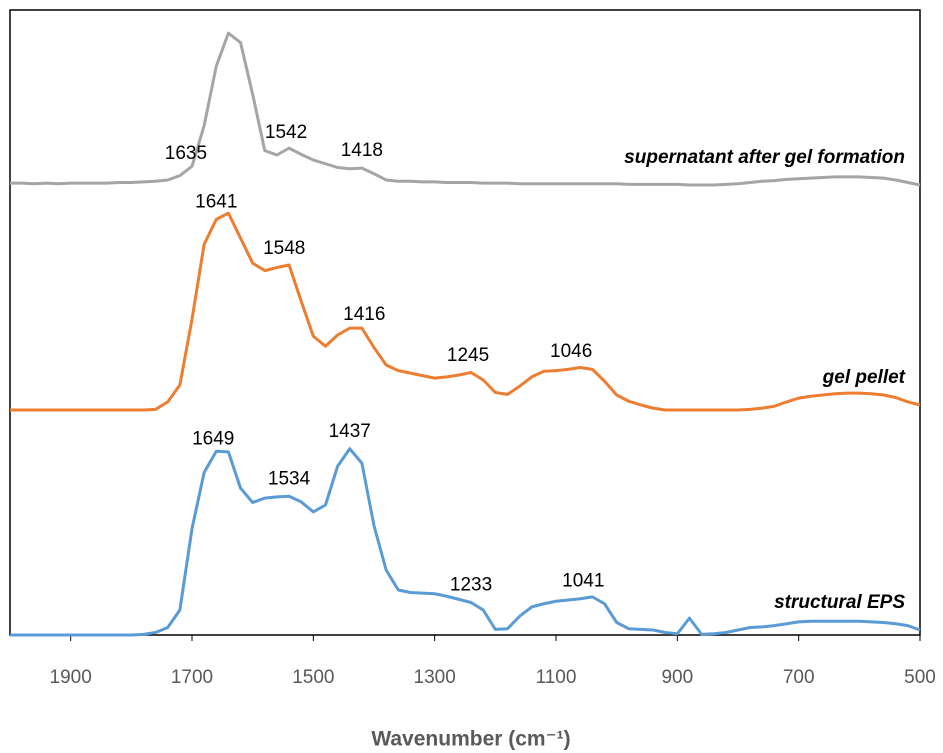 The height and width of the screenshot is (753, 943). I want to click on series-label: structural EPS, so click(839, 602).